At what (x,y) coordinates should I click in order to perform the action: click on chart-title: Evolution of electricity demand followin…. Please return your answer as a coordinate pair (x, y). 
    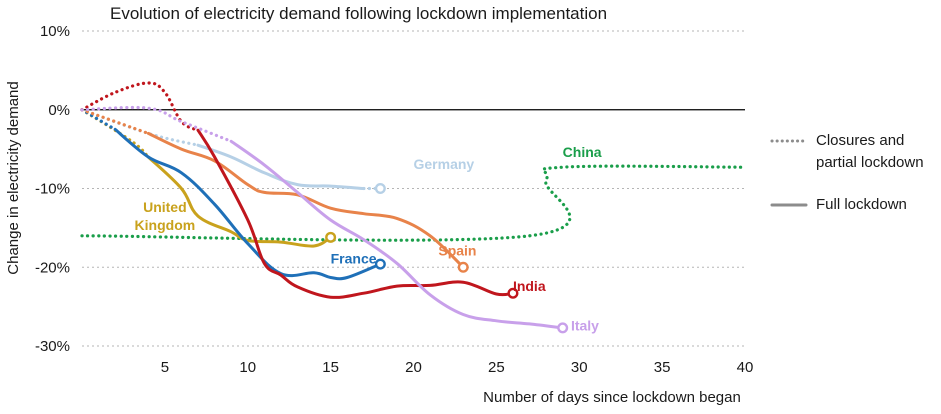
    Looking at the image, I should click on (358, 13).